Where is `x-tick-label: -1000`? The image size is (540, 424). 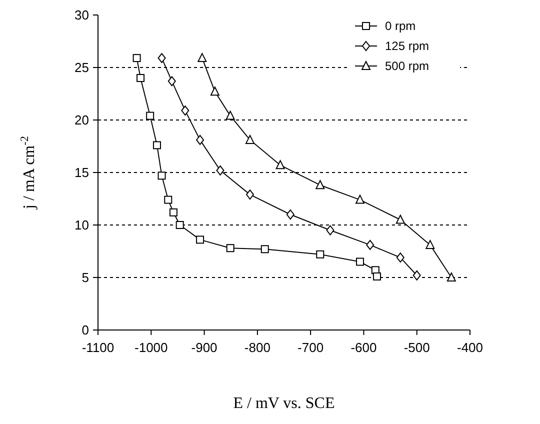
x-tick-label: -1000 is located at coordinates (151, 347).